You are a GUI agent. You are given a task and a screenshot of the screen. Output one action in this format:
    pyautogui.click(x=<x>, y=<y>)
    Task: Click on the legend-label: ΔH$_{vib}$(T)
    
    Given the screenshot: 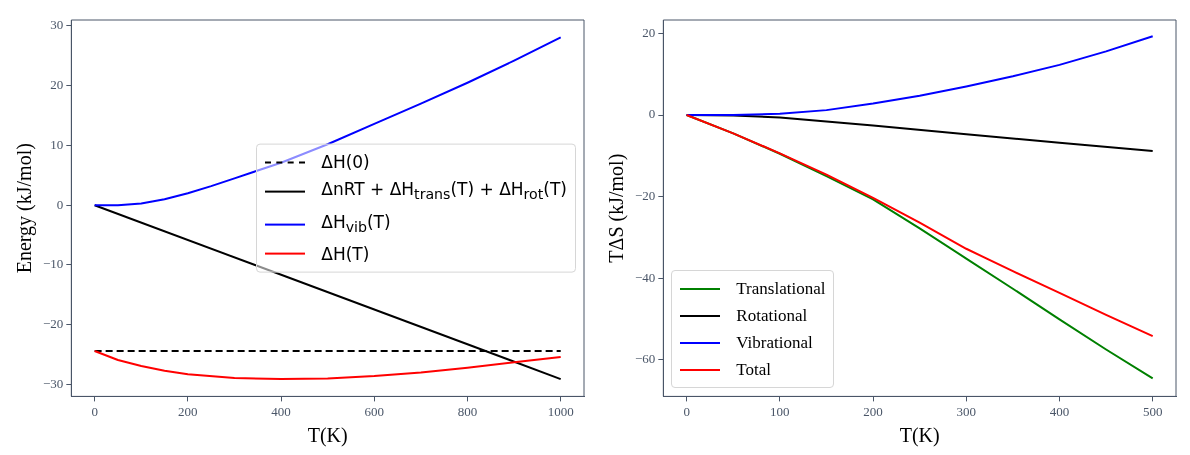 What is the action you would take?
    pyautogui.click(x=356, y=223)
    